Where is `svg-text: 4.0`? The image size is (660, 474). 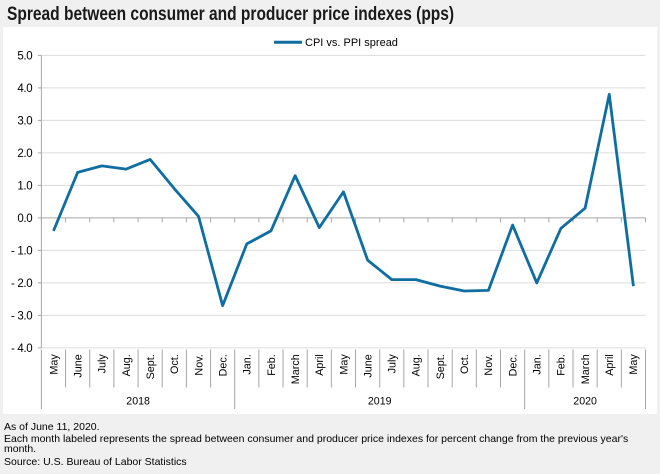 svg-text: 4.0 is located at coordinates (24, 89).